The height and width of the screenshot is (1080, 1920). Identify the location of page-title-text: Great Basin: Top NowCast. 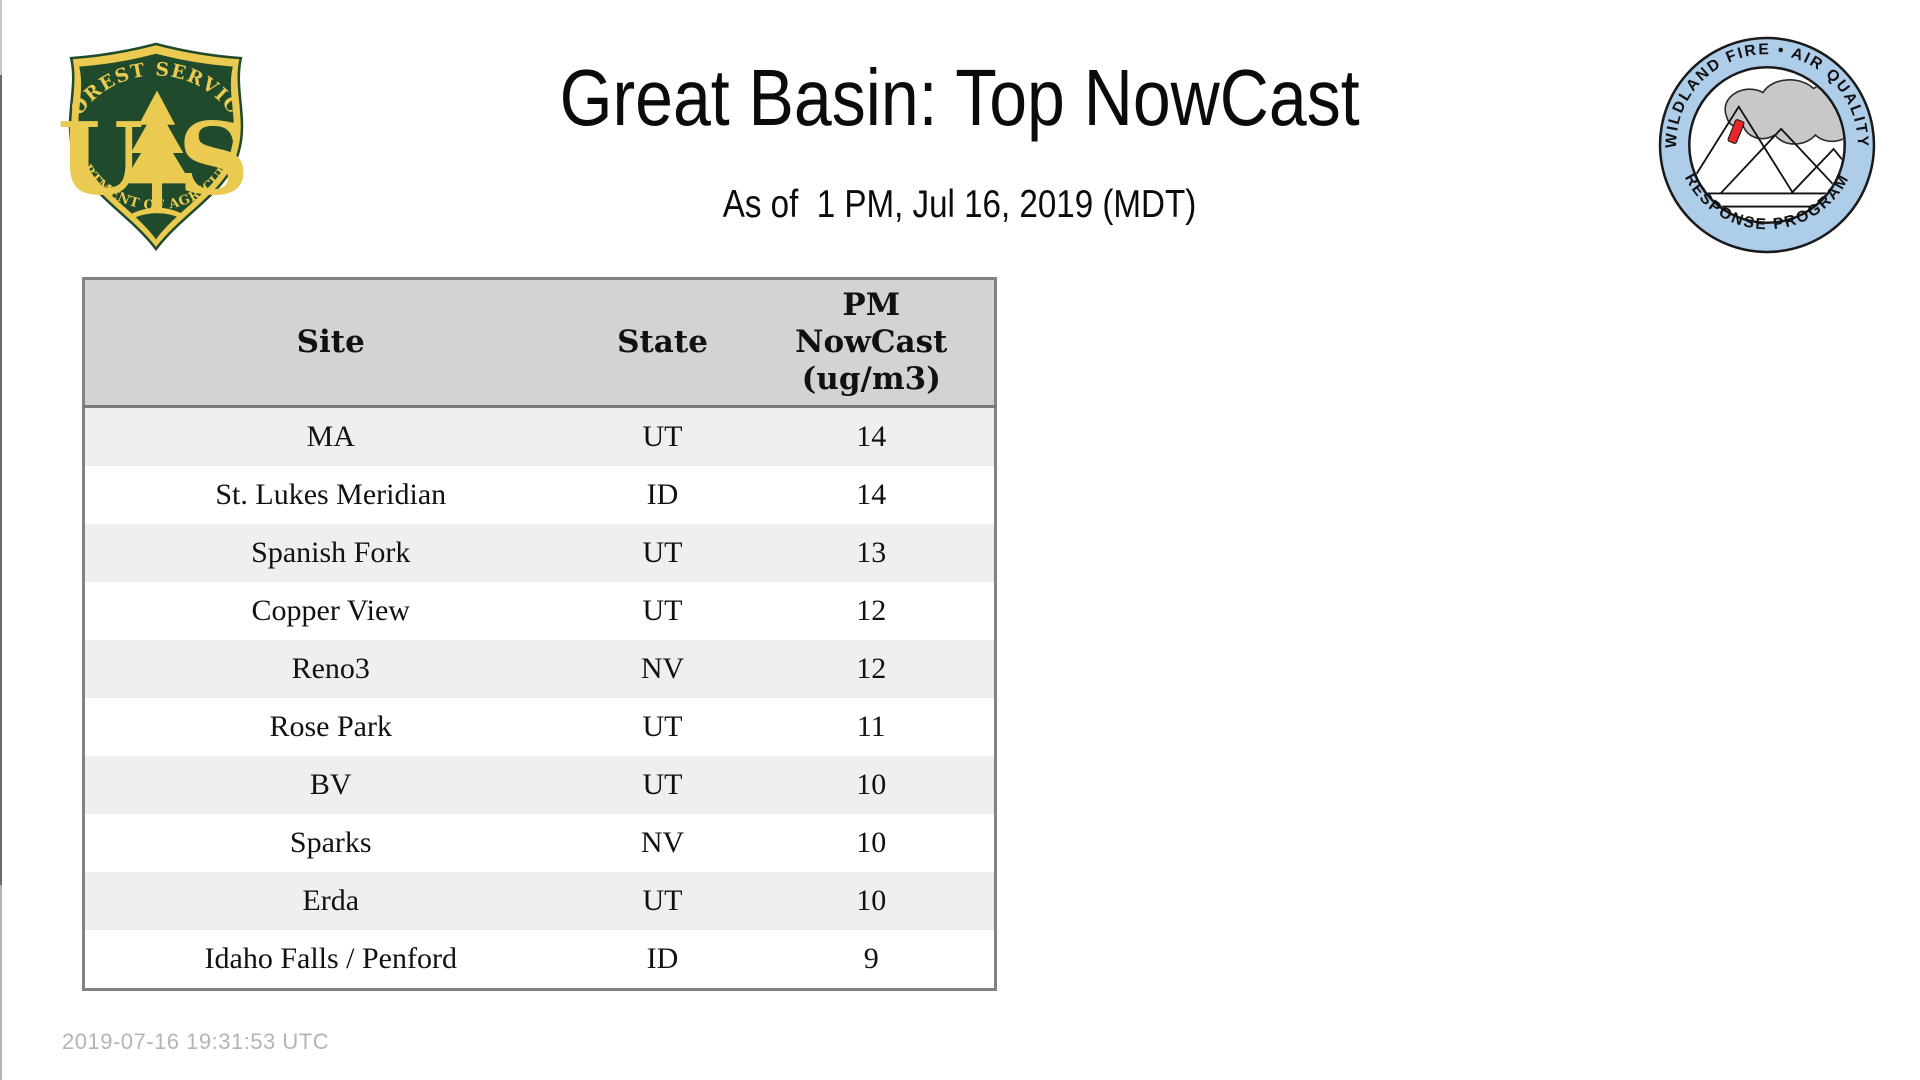
(959, 97).